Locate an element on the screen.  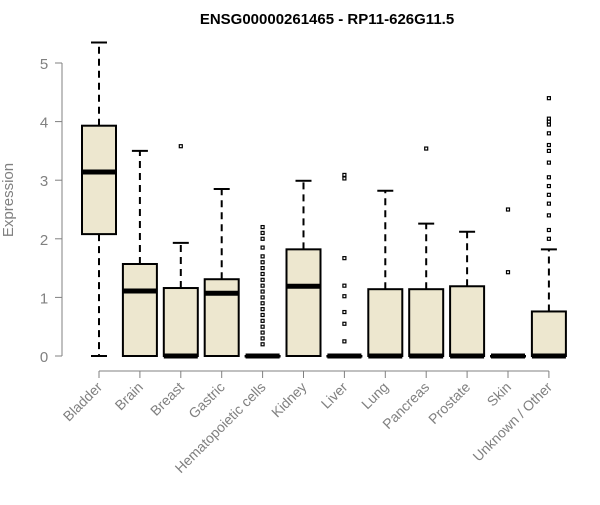
x-tick-label: Lung is located at coordinates (374, 395).